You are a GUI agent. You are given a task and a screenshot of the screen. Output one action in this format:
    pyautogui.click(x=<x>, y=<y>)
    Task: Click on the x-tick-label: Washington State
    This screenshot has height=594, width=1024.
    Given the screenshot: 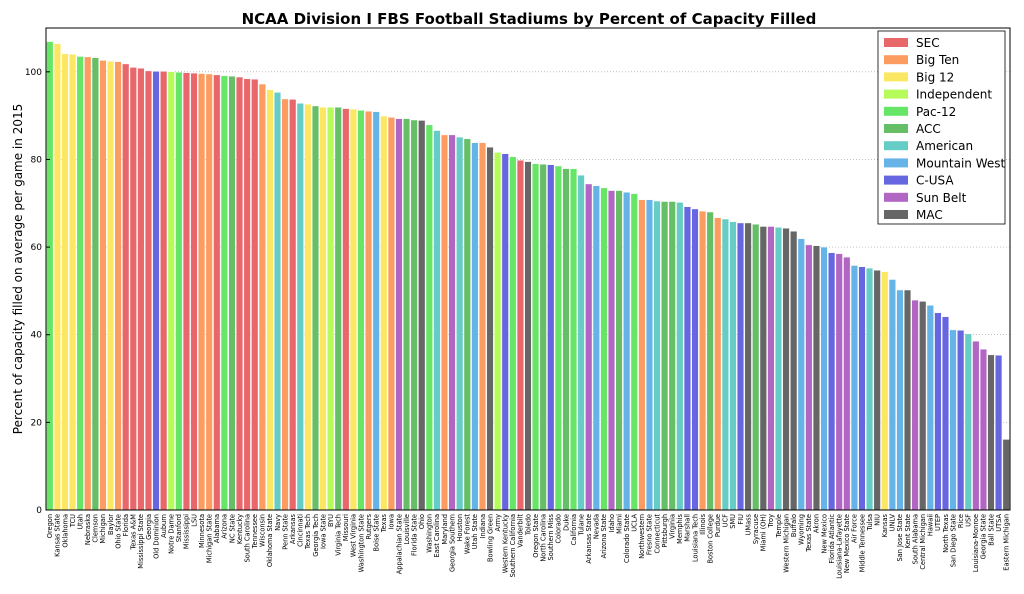 What is the action you would take?
    pyautogui.click(x=361, y=543)
    